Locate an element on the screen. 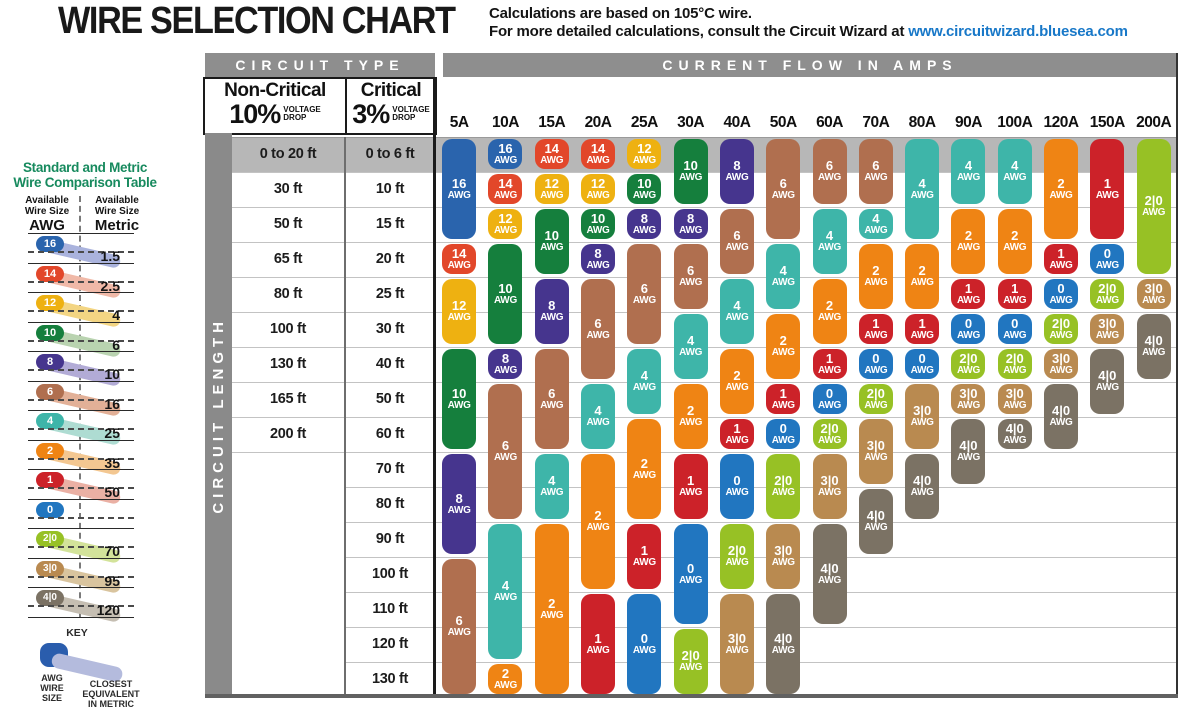 The image size is (1200, 714). wire-pill-70A-3-0awg: 3|0 AWG is located at coordinates (875, 451).